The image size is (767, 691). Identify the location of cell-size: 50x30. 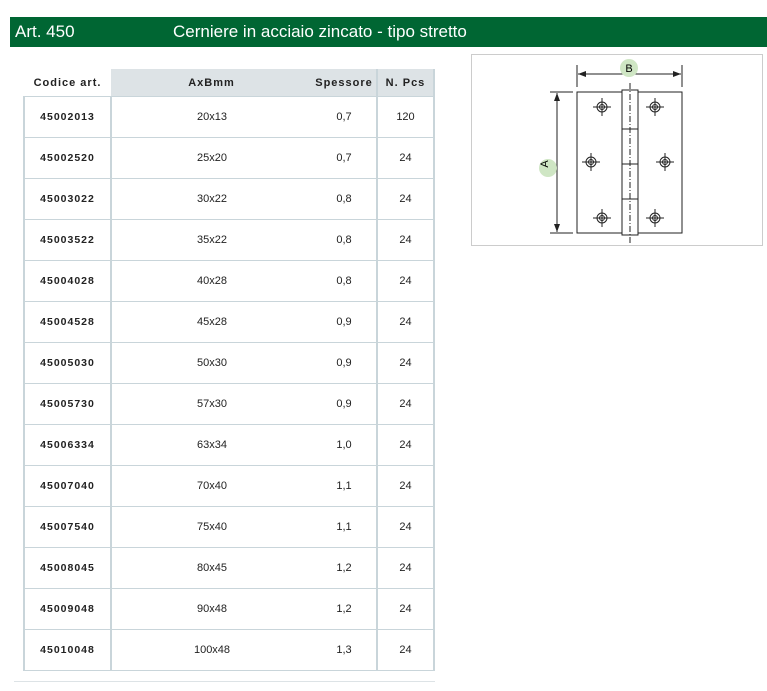
(211, 363).